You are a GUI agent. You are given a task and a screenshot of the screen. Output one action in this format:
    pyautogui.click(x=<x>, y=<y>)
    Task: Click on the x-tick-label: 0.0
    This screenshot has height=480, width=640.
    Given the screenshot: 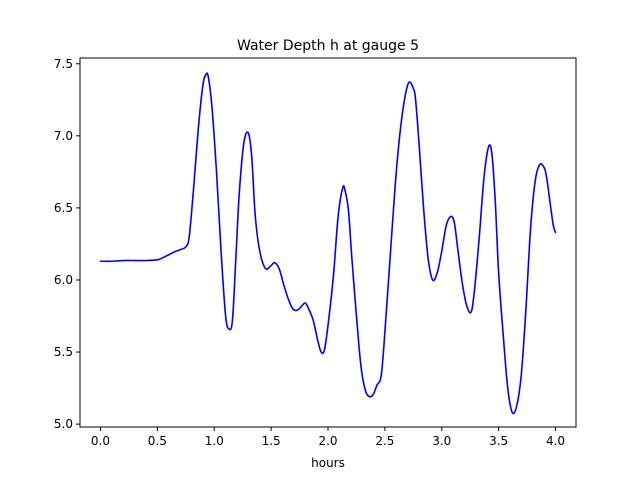 What is the action you would take?
    pyautogui.click(x=100, y=441)
    